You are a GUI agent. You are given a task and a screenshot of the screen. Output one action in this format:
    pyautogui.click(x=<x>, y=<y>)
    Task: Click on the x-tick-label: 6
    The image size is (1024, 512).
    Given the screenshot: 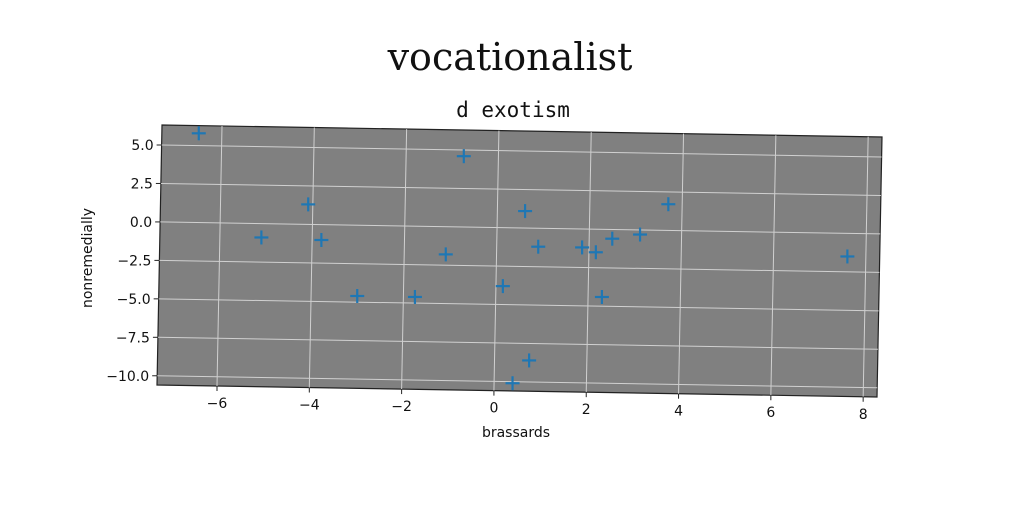 What is the action you would take?
    pyautogui.click(x=770, y=413)
    